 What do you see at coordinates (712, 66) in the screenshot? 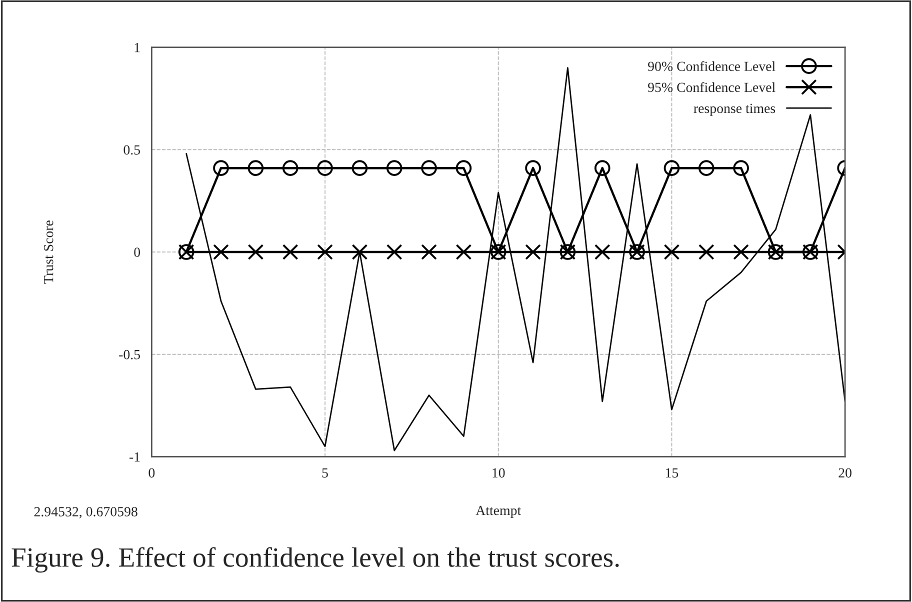
I see `legend-label: 90% Confidence Level` at bounding box center [712, 66].